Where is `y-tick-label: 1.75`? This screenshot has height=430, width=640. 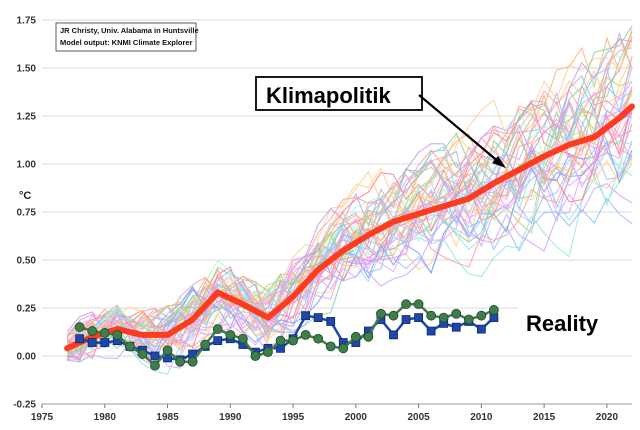 y-tick-label: 1.75 is located at coordinates (27, 21).